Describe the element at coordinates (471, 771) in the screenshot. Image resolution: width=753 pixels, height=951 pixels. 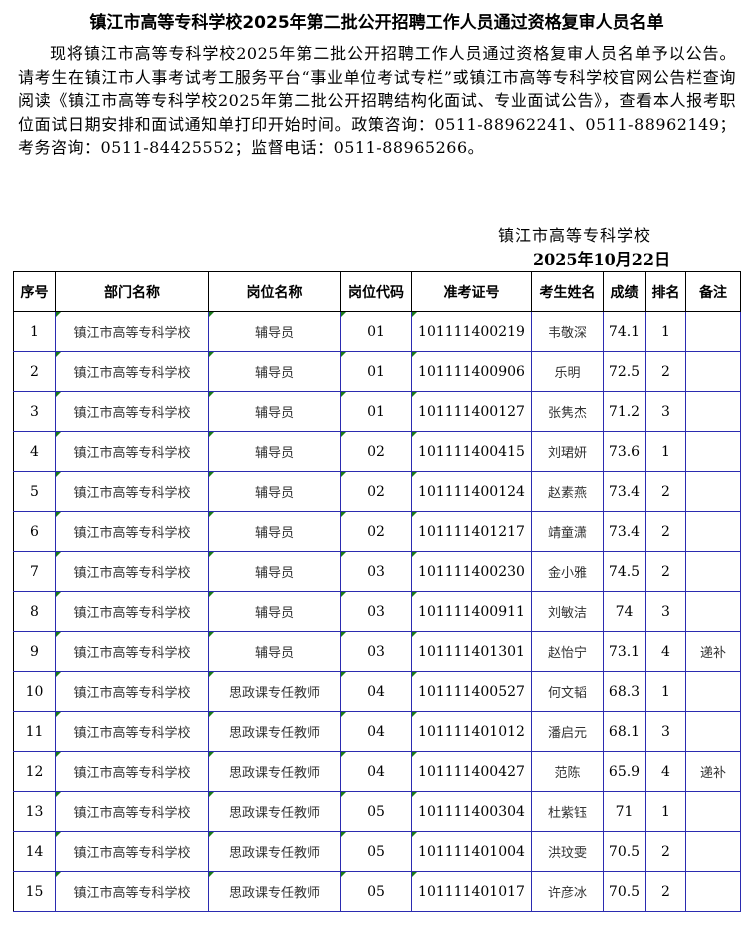
I see `col-exam-number-cell: 101111400427` at that location.